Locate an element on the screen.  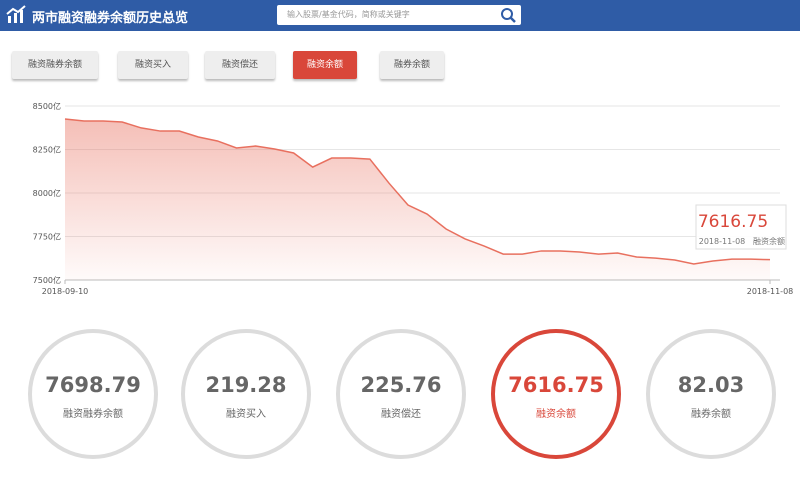
stat-circle: 7698.79 融资融券余额 is located at coordinates (93, 394).